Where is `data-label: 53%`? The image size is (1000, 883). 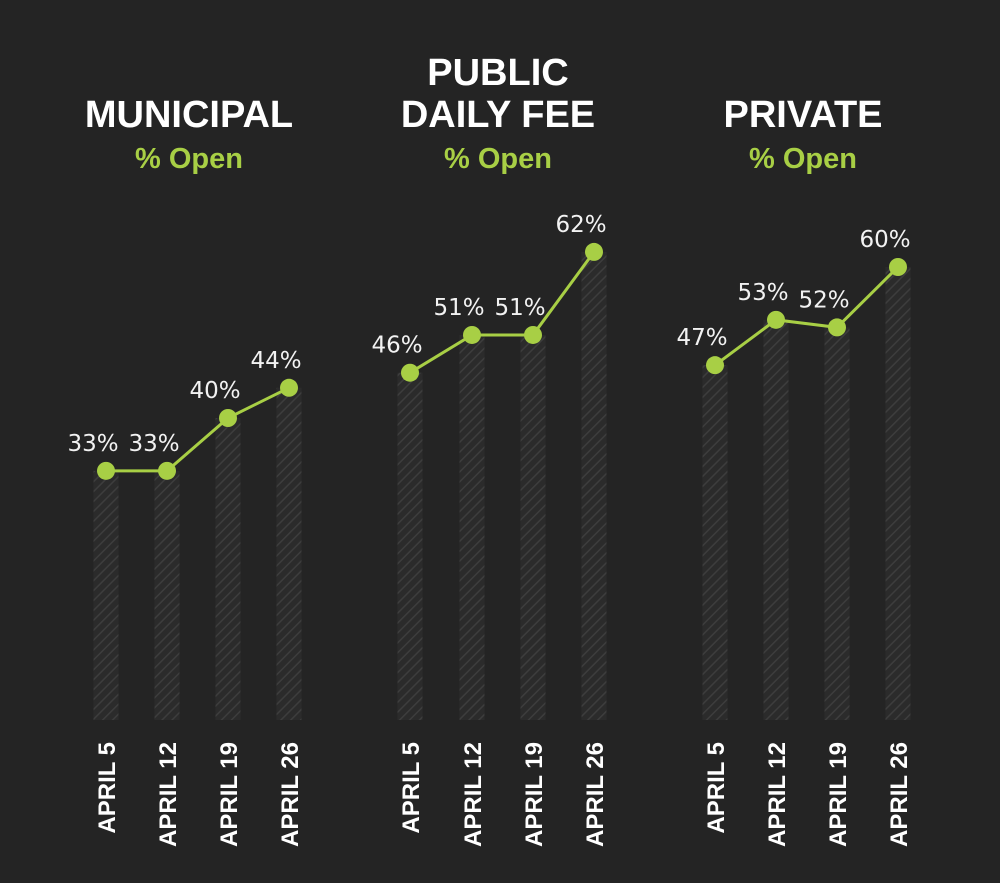
data-label: 53% is located at coordinates (762, 293).